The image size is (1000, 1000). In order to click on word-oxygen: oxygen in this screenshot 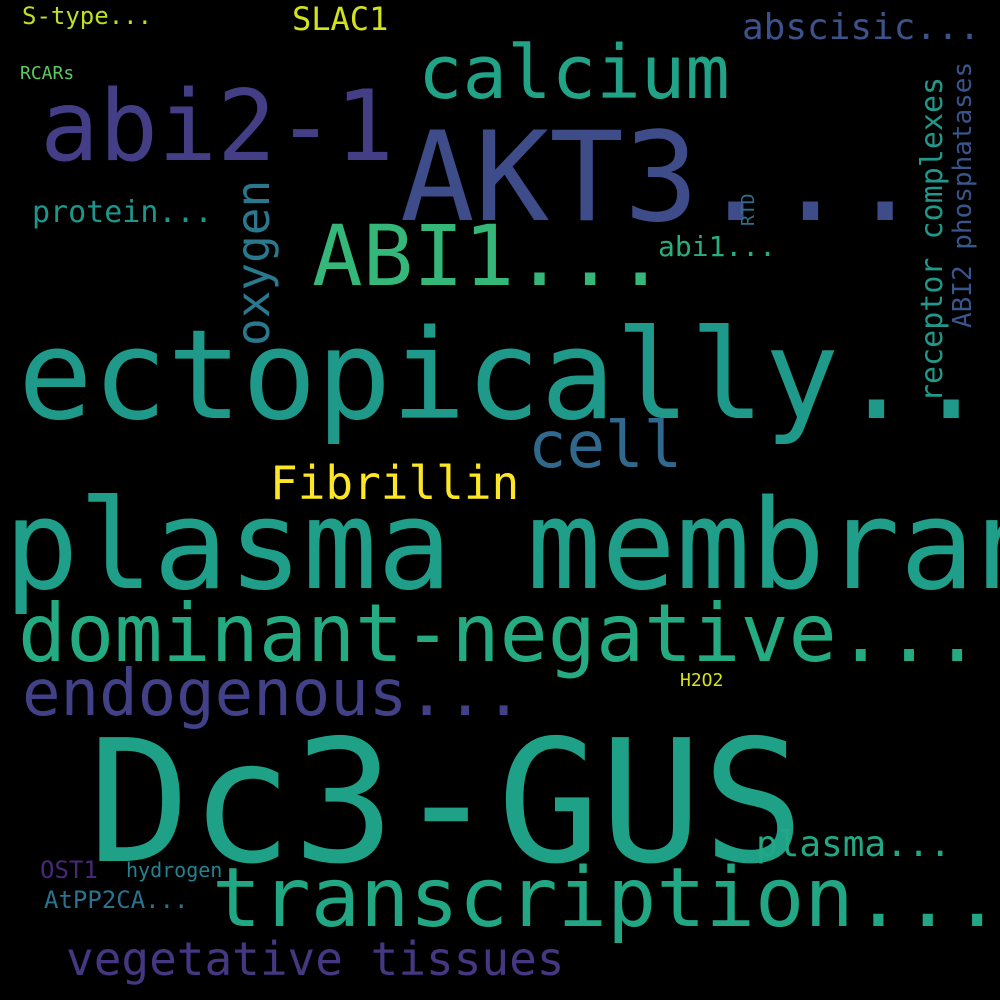, I will do `click(253, 262)`.